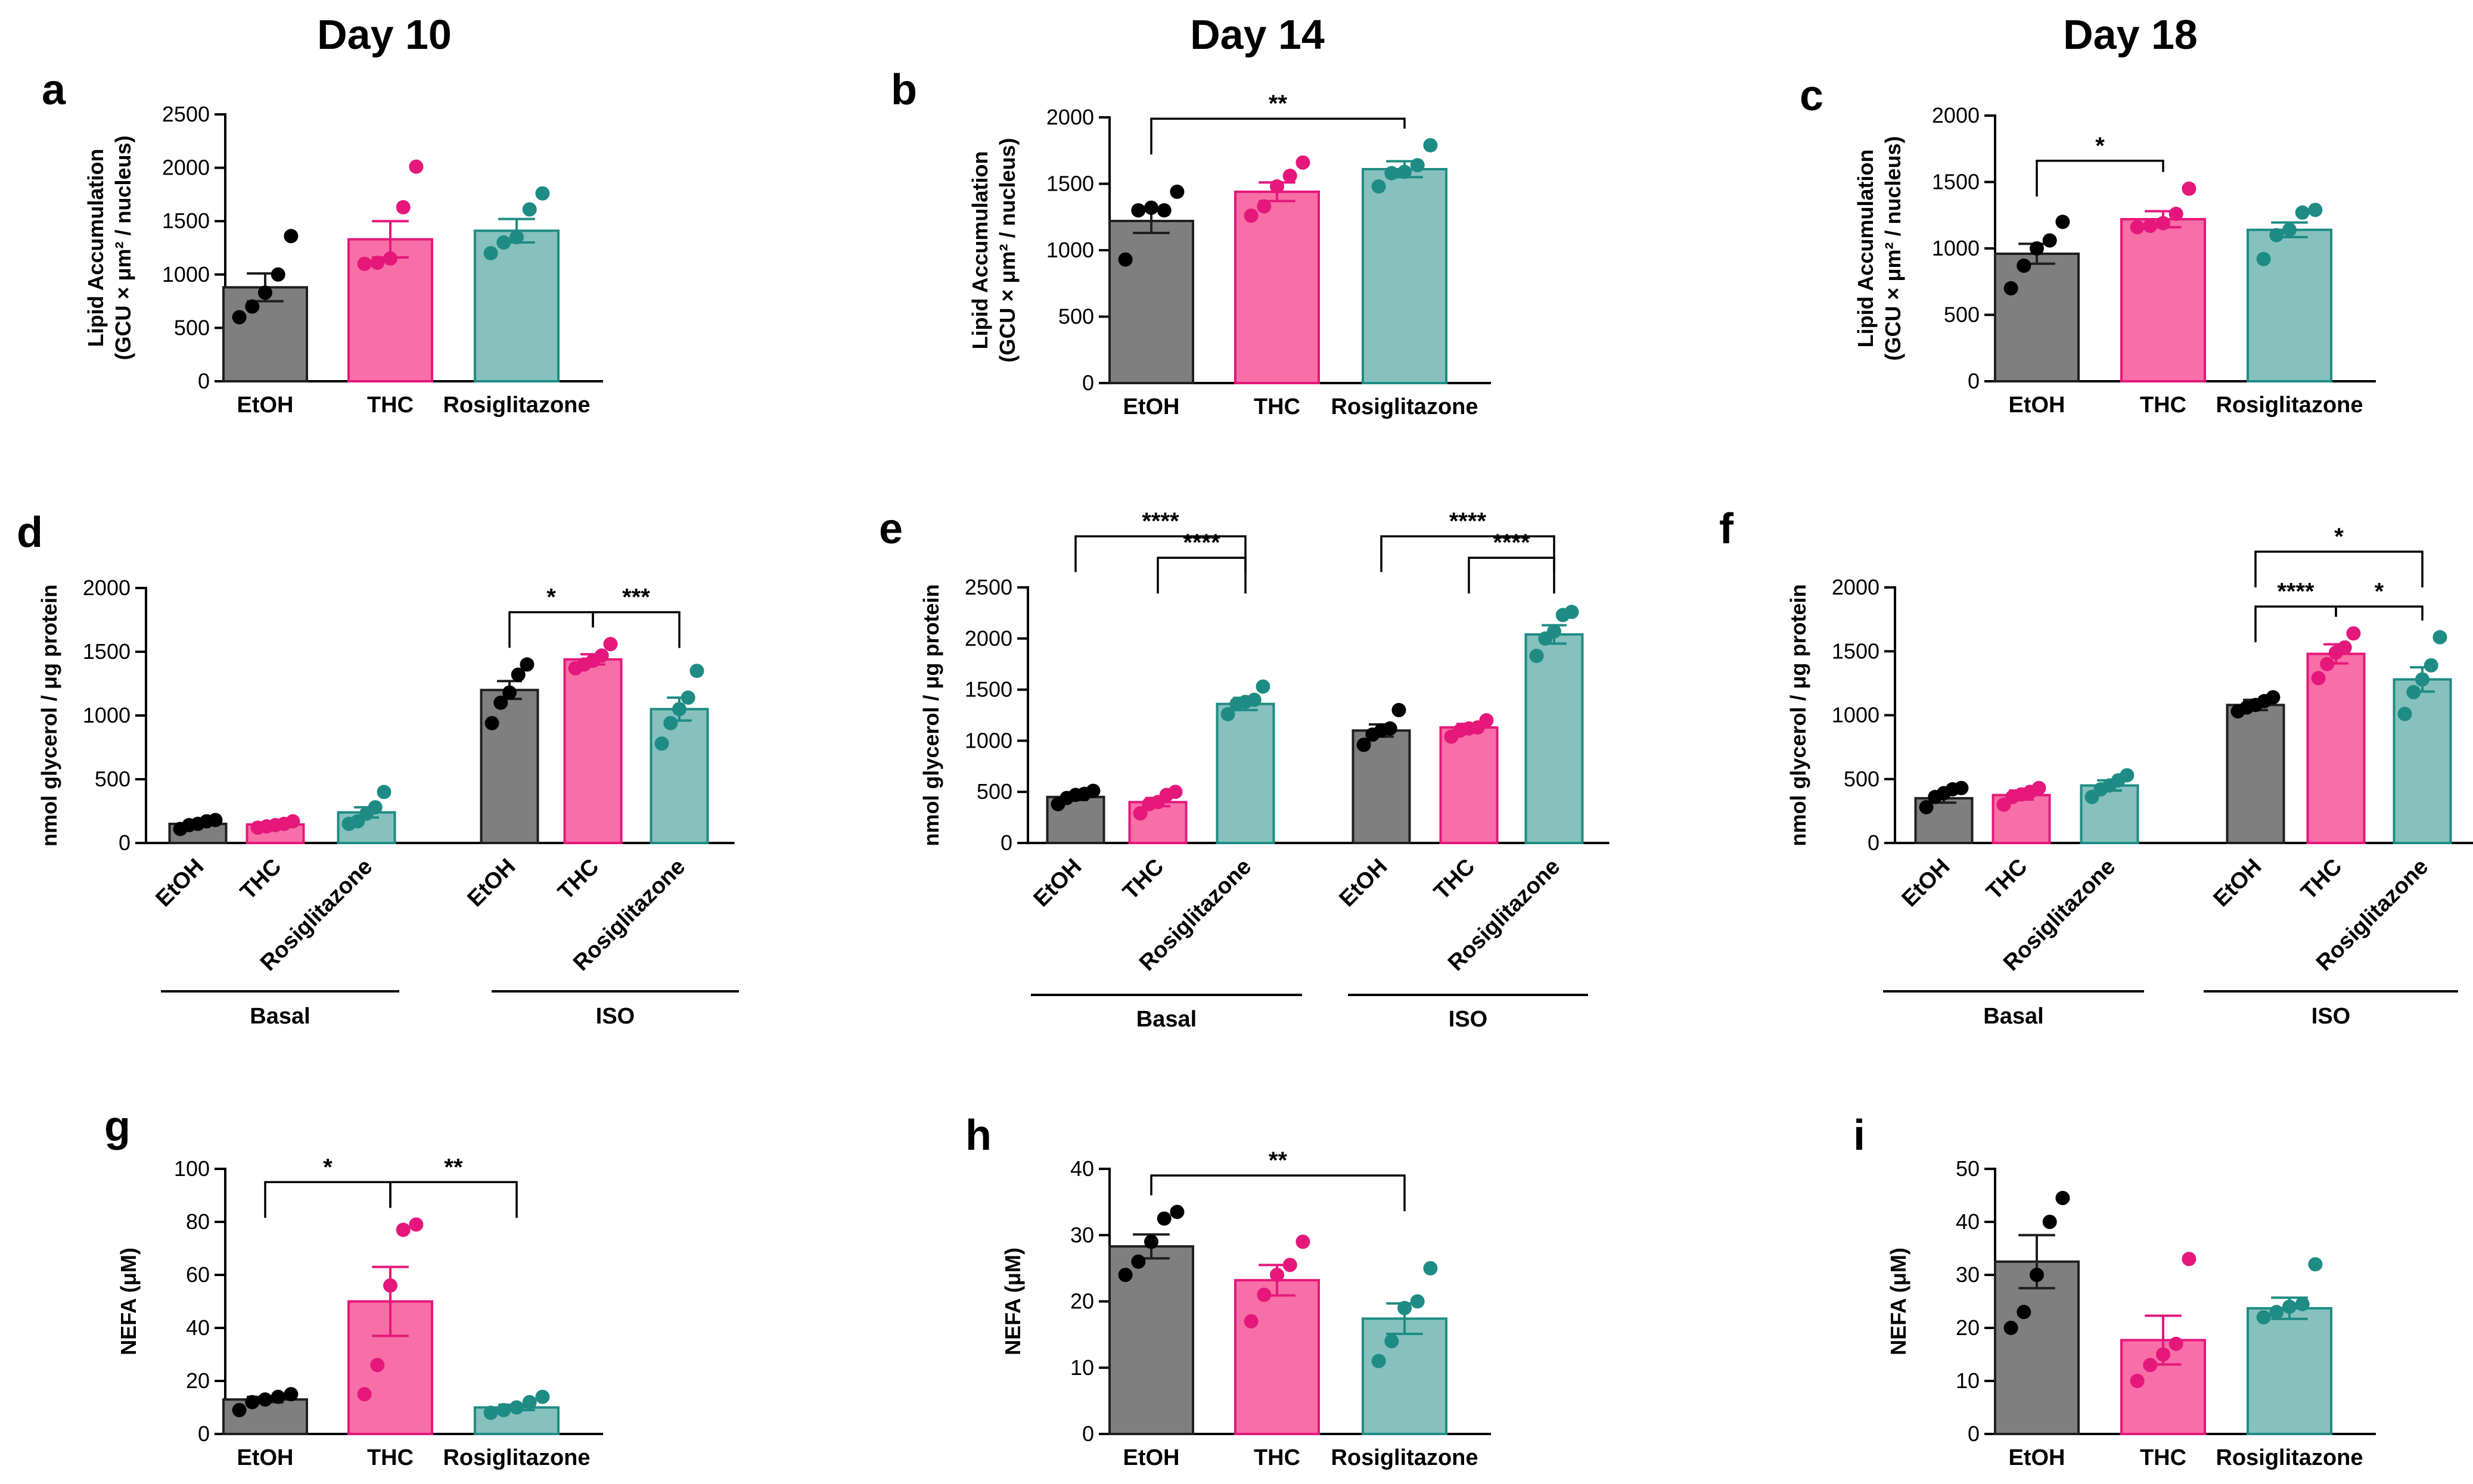 This screenshot has width=2473, height=1484. I want to click on y-tick-label: 30, so click(1968, 1274).